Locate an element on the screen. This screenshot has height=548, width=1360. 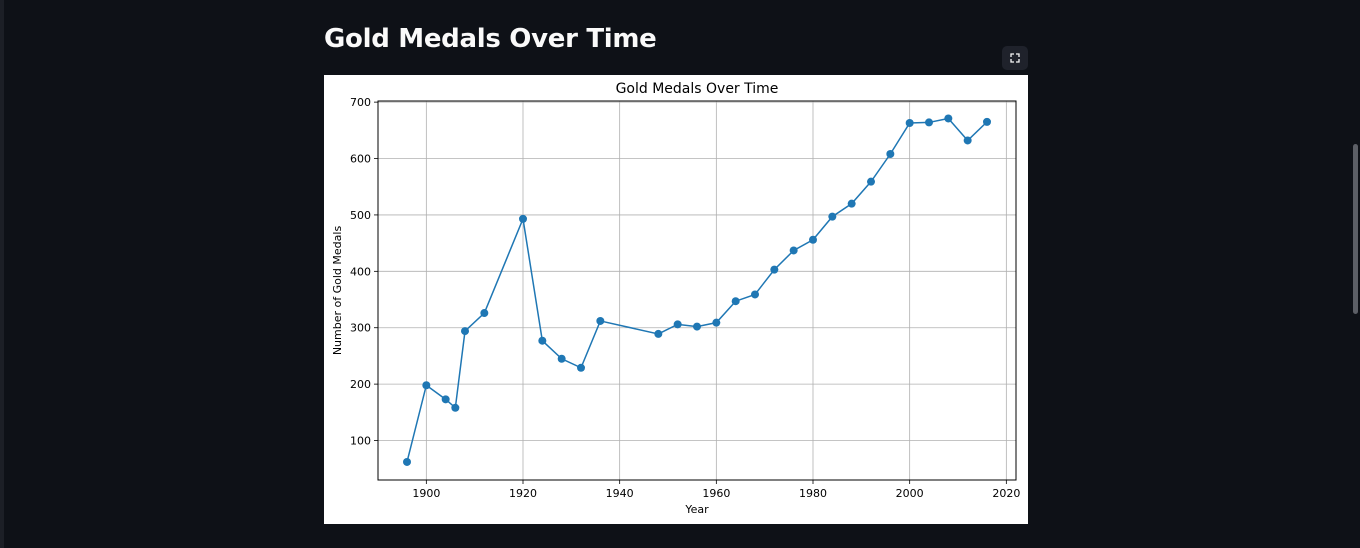
x-tick-label: 1960 is located at coordinates (716, 493).